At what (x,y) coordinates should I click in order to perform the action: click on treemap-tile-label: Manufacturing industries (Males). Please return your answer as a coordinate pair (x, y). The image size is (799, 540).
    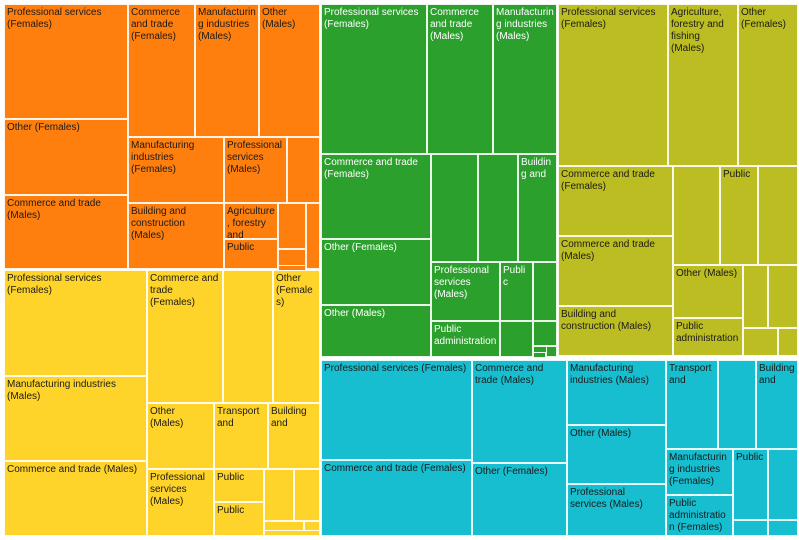
    Looking at the image, I should click on (61, 390).